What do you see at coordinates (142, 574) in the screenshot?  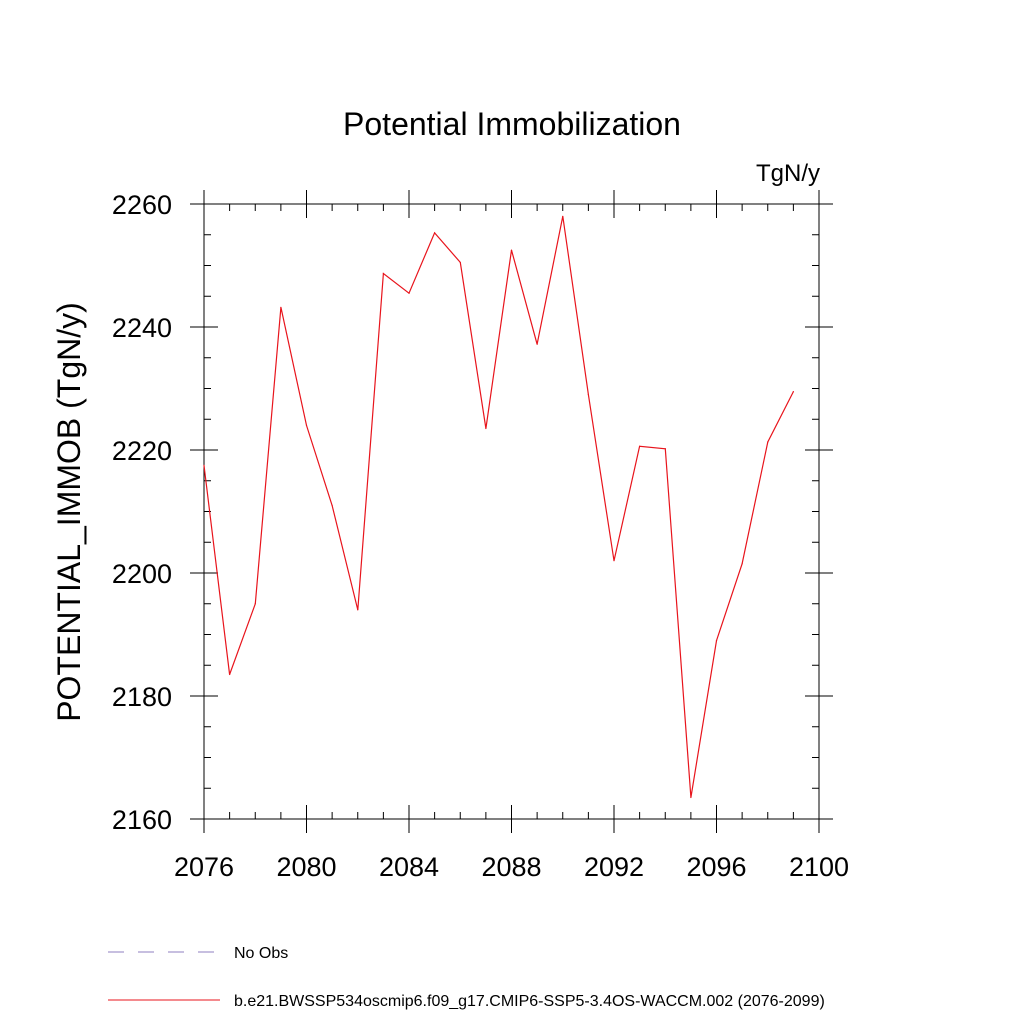 I see `y-tick-label: 2200` at bounding box center [142, 574].